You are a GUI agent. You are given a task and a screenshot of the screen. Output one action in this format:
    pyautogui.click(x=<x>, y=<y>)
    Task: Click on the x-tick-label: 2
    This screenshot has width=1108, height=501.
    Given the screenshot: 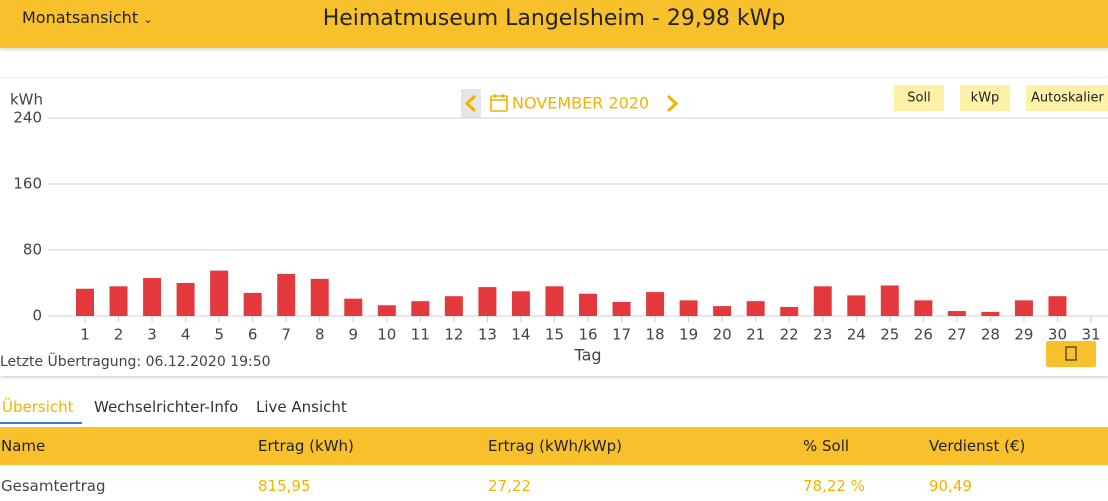 What is the action you would take?
    pyautogui.click(x=119, y=335)
    